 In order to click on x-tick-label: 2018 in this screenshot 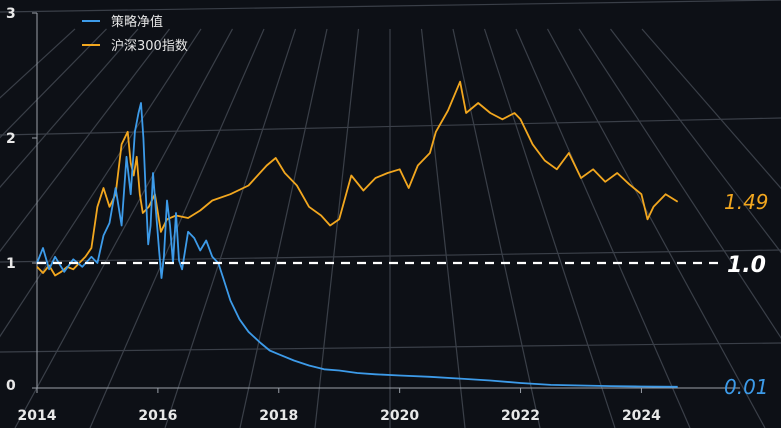, I will do `click(278, 416)`.